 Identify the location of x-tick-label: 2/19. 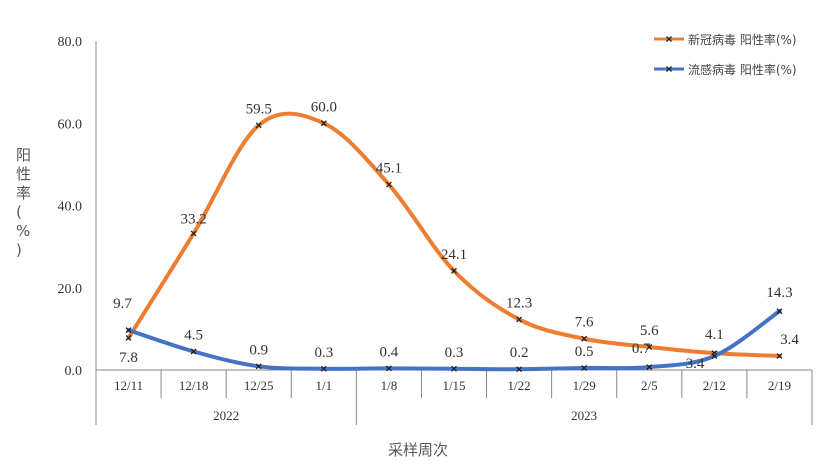
(779, 385).